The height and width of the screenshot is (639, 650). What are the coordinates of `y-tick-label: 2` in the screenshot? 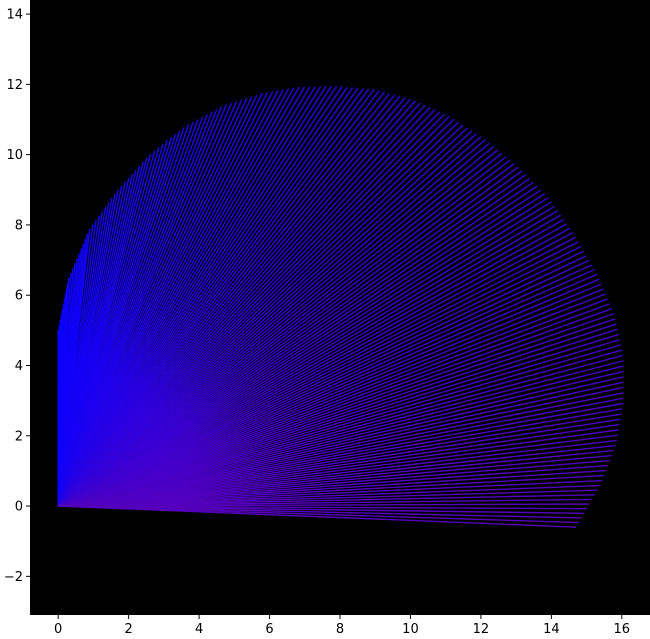 It's located at (19, 436).